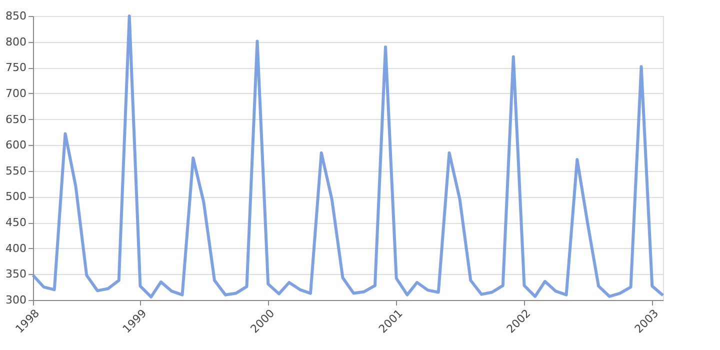  Describe the element at coordinates (16, 197) in the screenshot. I see `y-tick-label: 500` at that location.